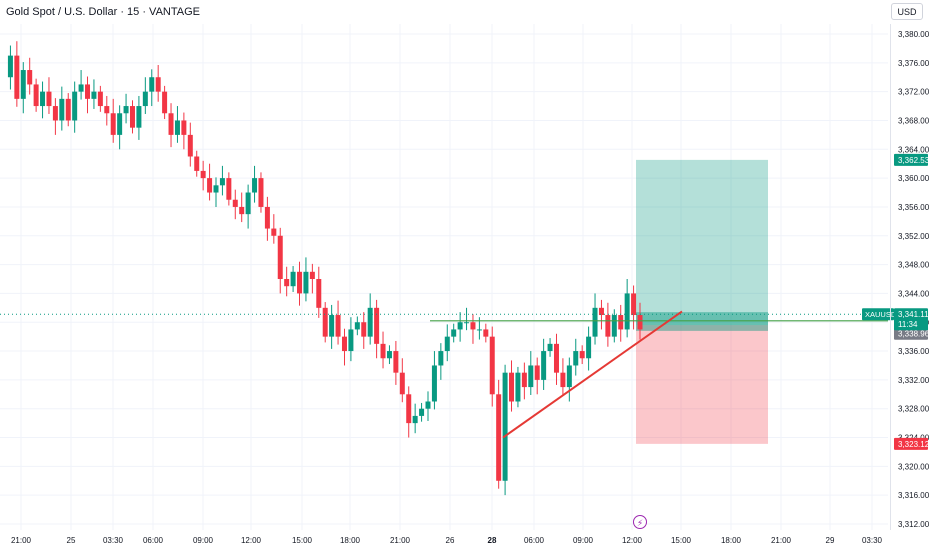  I want to click on x-tick-label: 25, so click(71, 540).